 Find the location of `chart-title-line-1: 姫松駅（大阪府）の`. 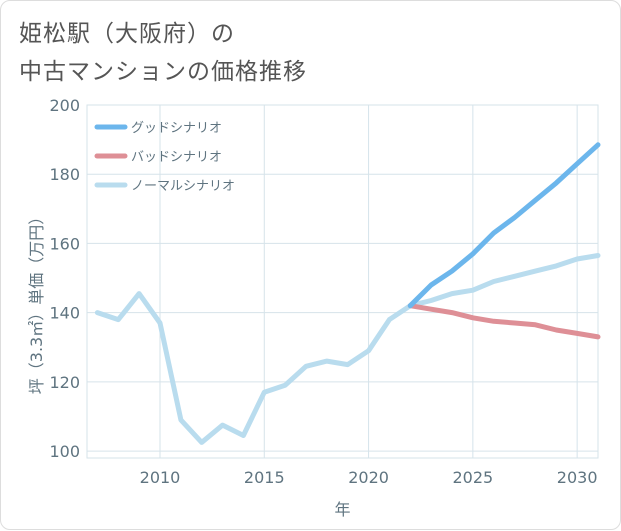

chart-title-line-1: 姫松駅（大阪府）の is located at coordinates (127, 34).